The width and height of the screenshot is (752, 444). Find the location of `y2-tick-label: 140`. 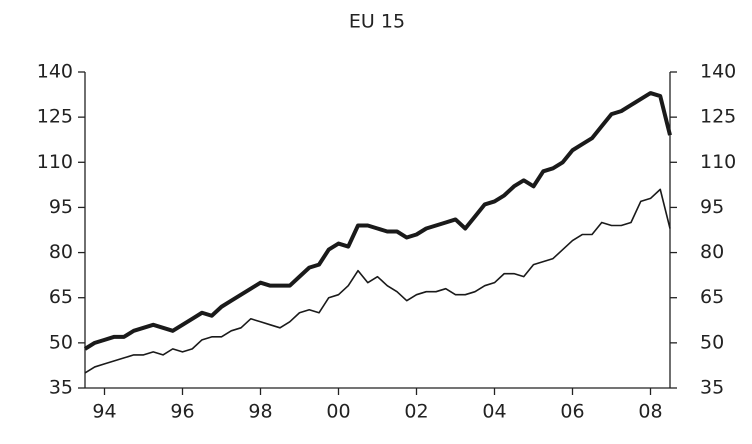

y2-tick-label: 140 is located at coordinates (718, 72).